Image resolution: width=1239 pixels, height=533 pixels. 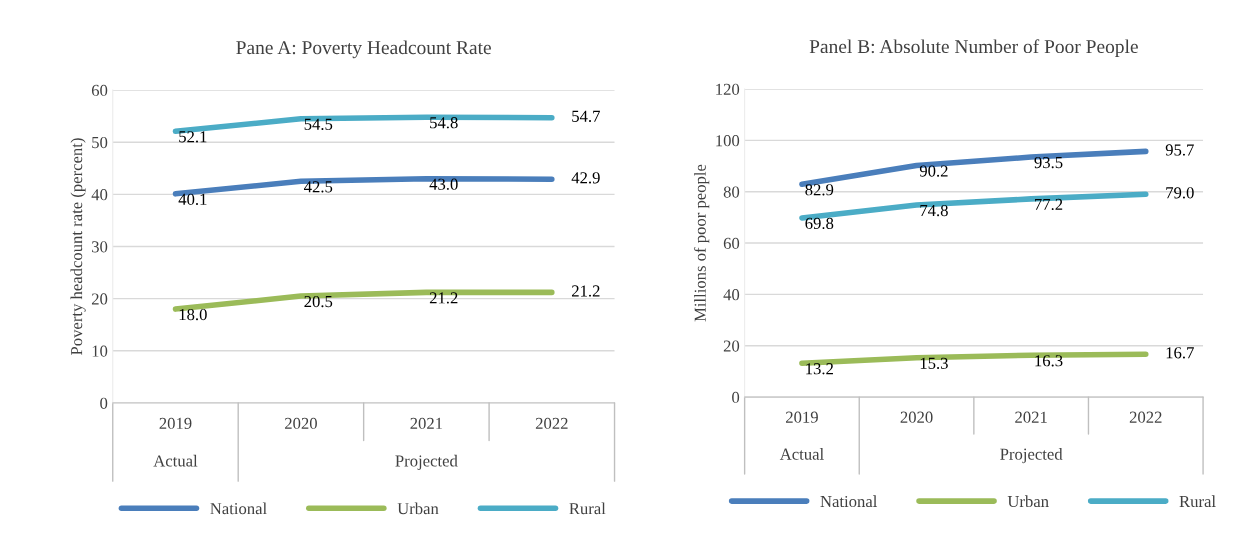 I want to click on y-tick-label: 30, so click(x=100, y=247).